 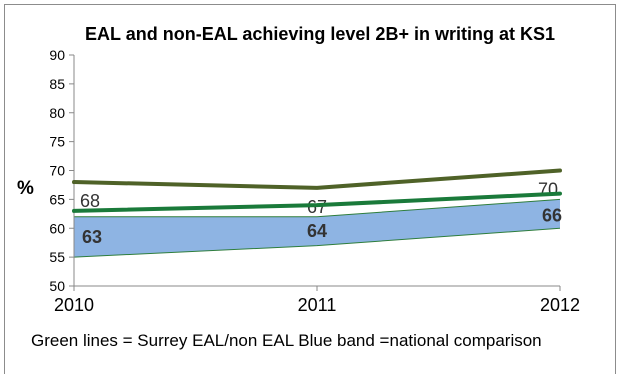 I want to click on national-band, so click(x=317, y=228).